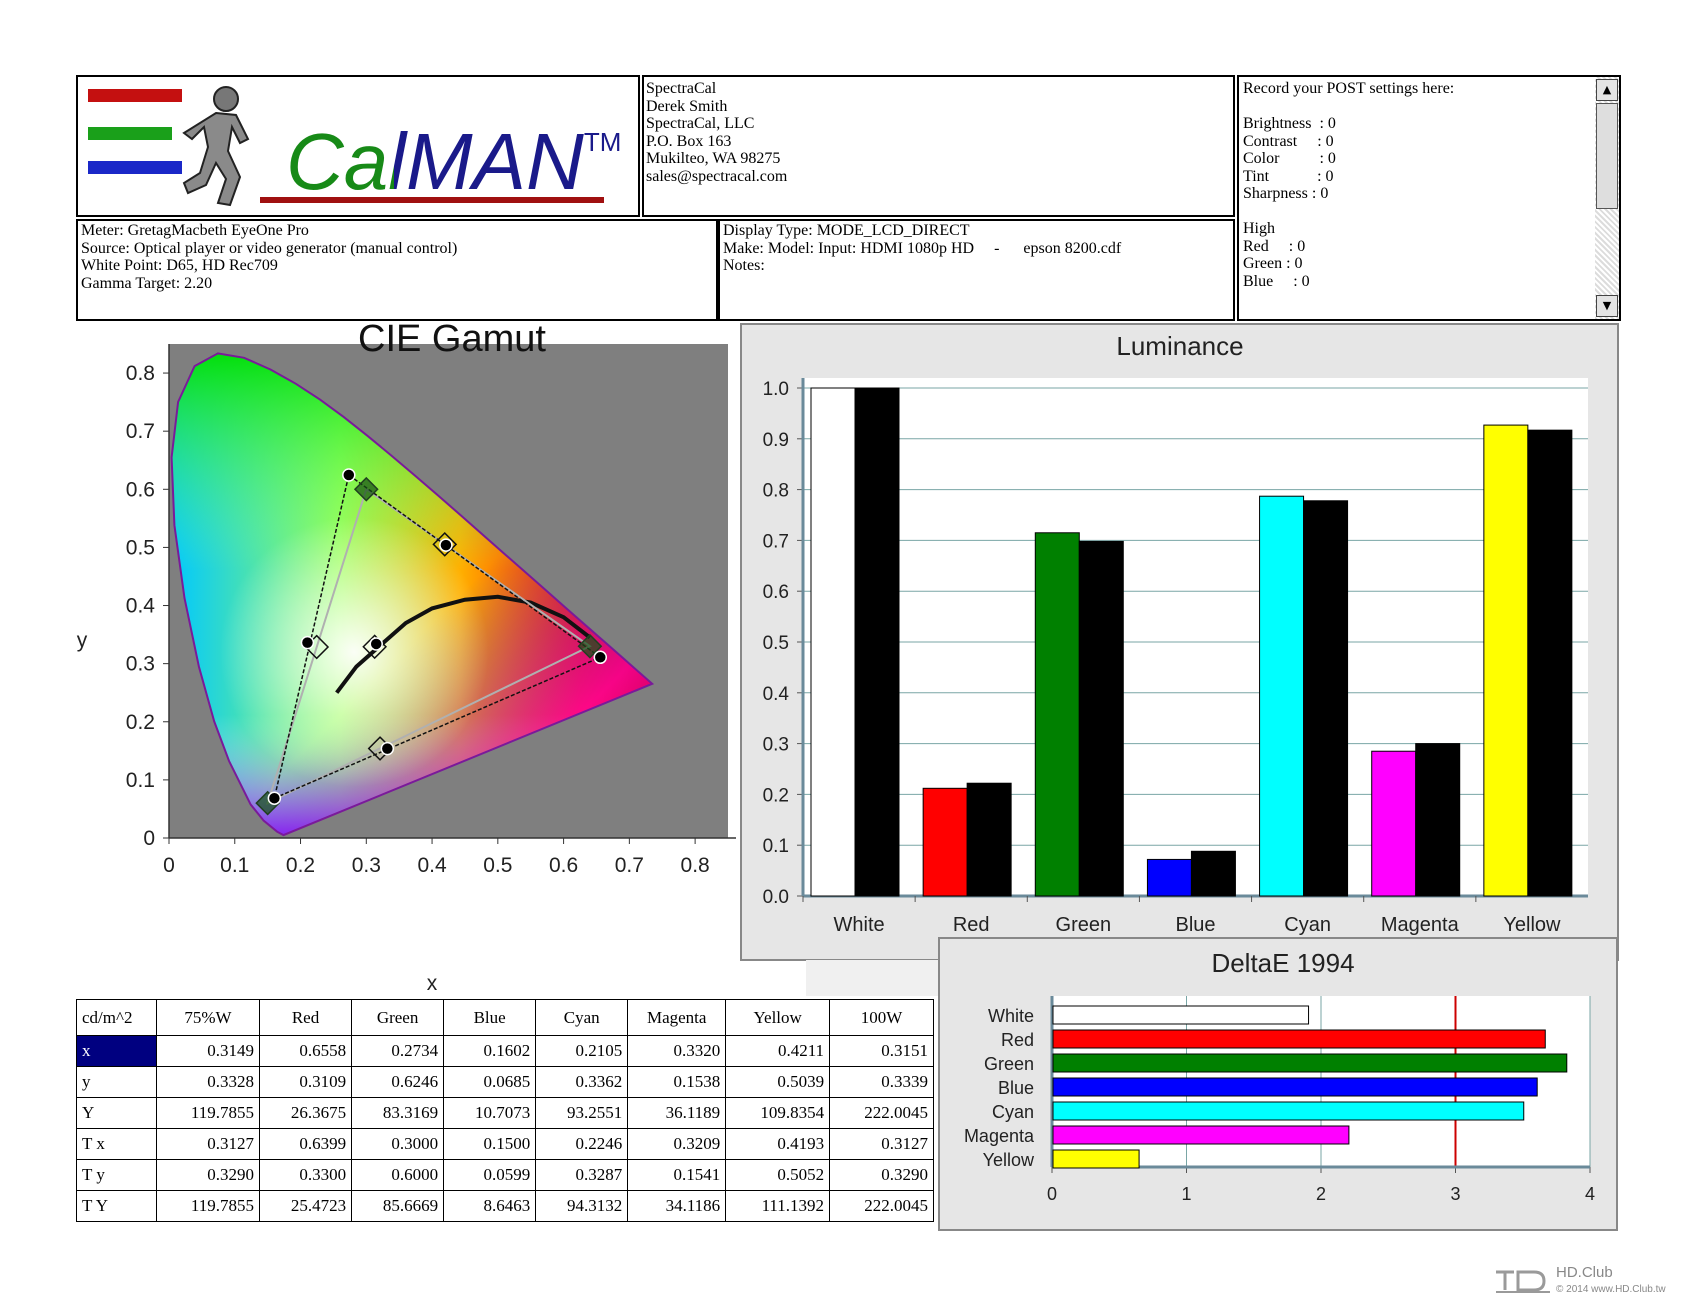  I want to click on meter-line-0: Meter: GretagMacbeth EyeOne Pro, so click(195, 230).